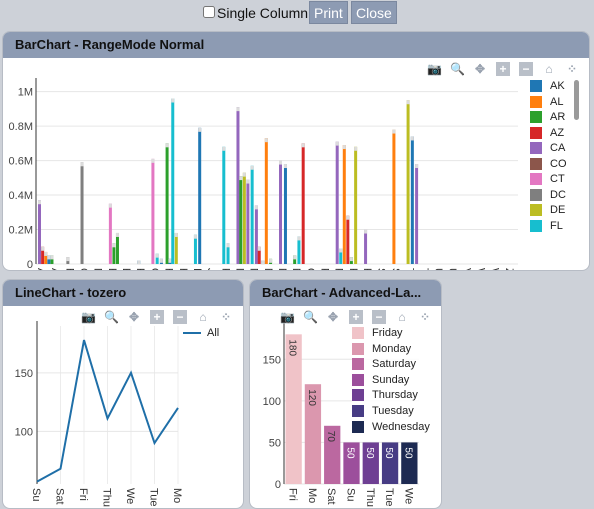 This screenshot has height=509, width=594. I want to click on panel-title: BarChart - RangeMode Normal, so click(296, 45).